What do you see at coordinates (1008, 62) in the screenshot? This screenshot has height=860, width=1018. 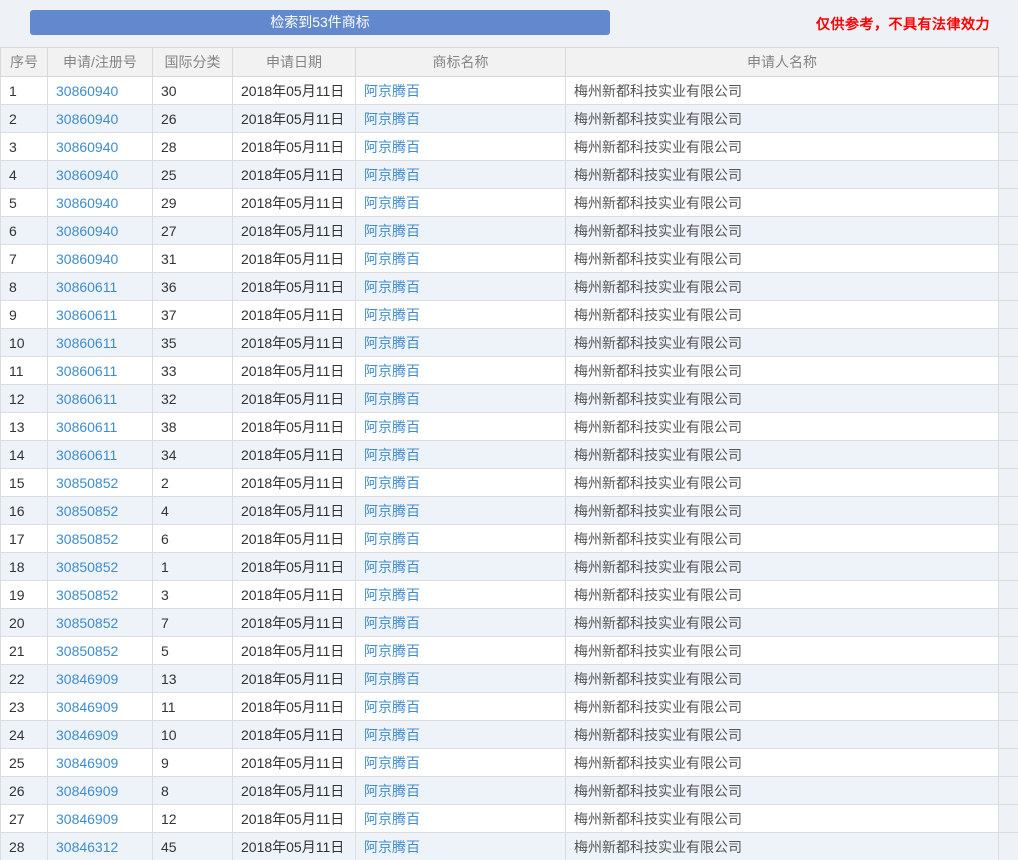 I see `header-filler` at bounding box center [1008, 62].